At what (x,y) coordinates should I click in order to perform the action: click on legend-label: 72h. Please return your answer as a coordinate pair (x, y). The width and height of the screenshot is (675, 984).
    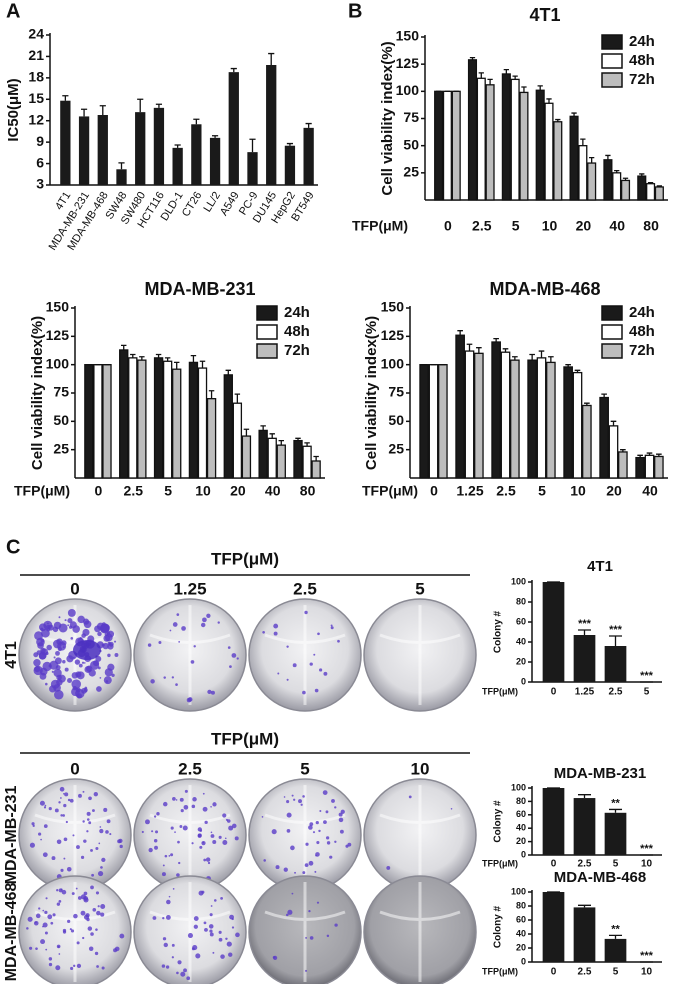
    Looking at the image, I should click on (642, 79).